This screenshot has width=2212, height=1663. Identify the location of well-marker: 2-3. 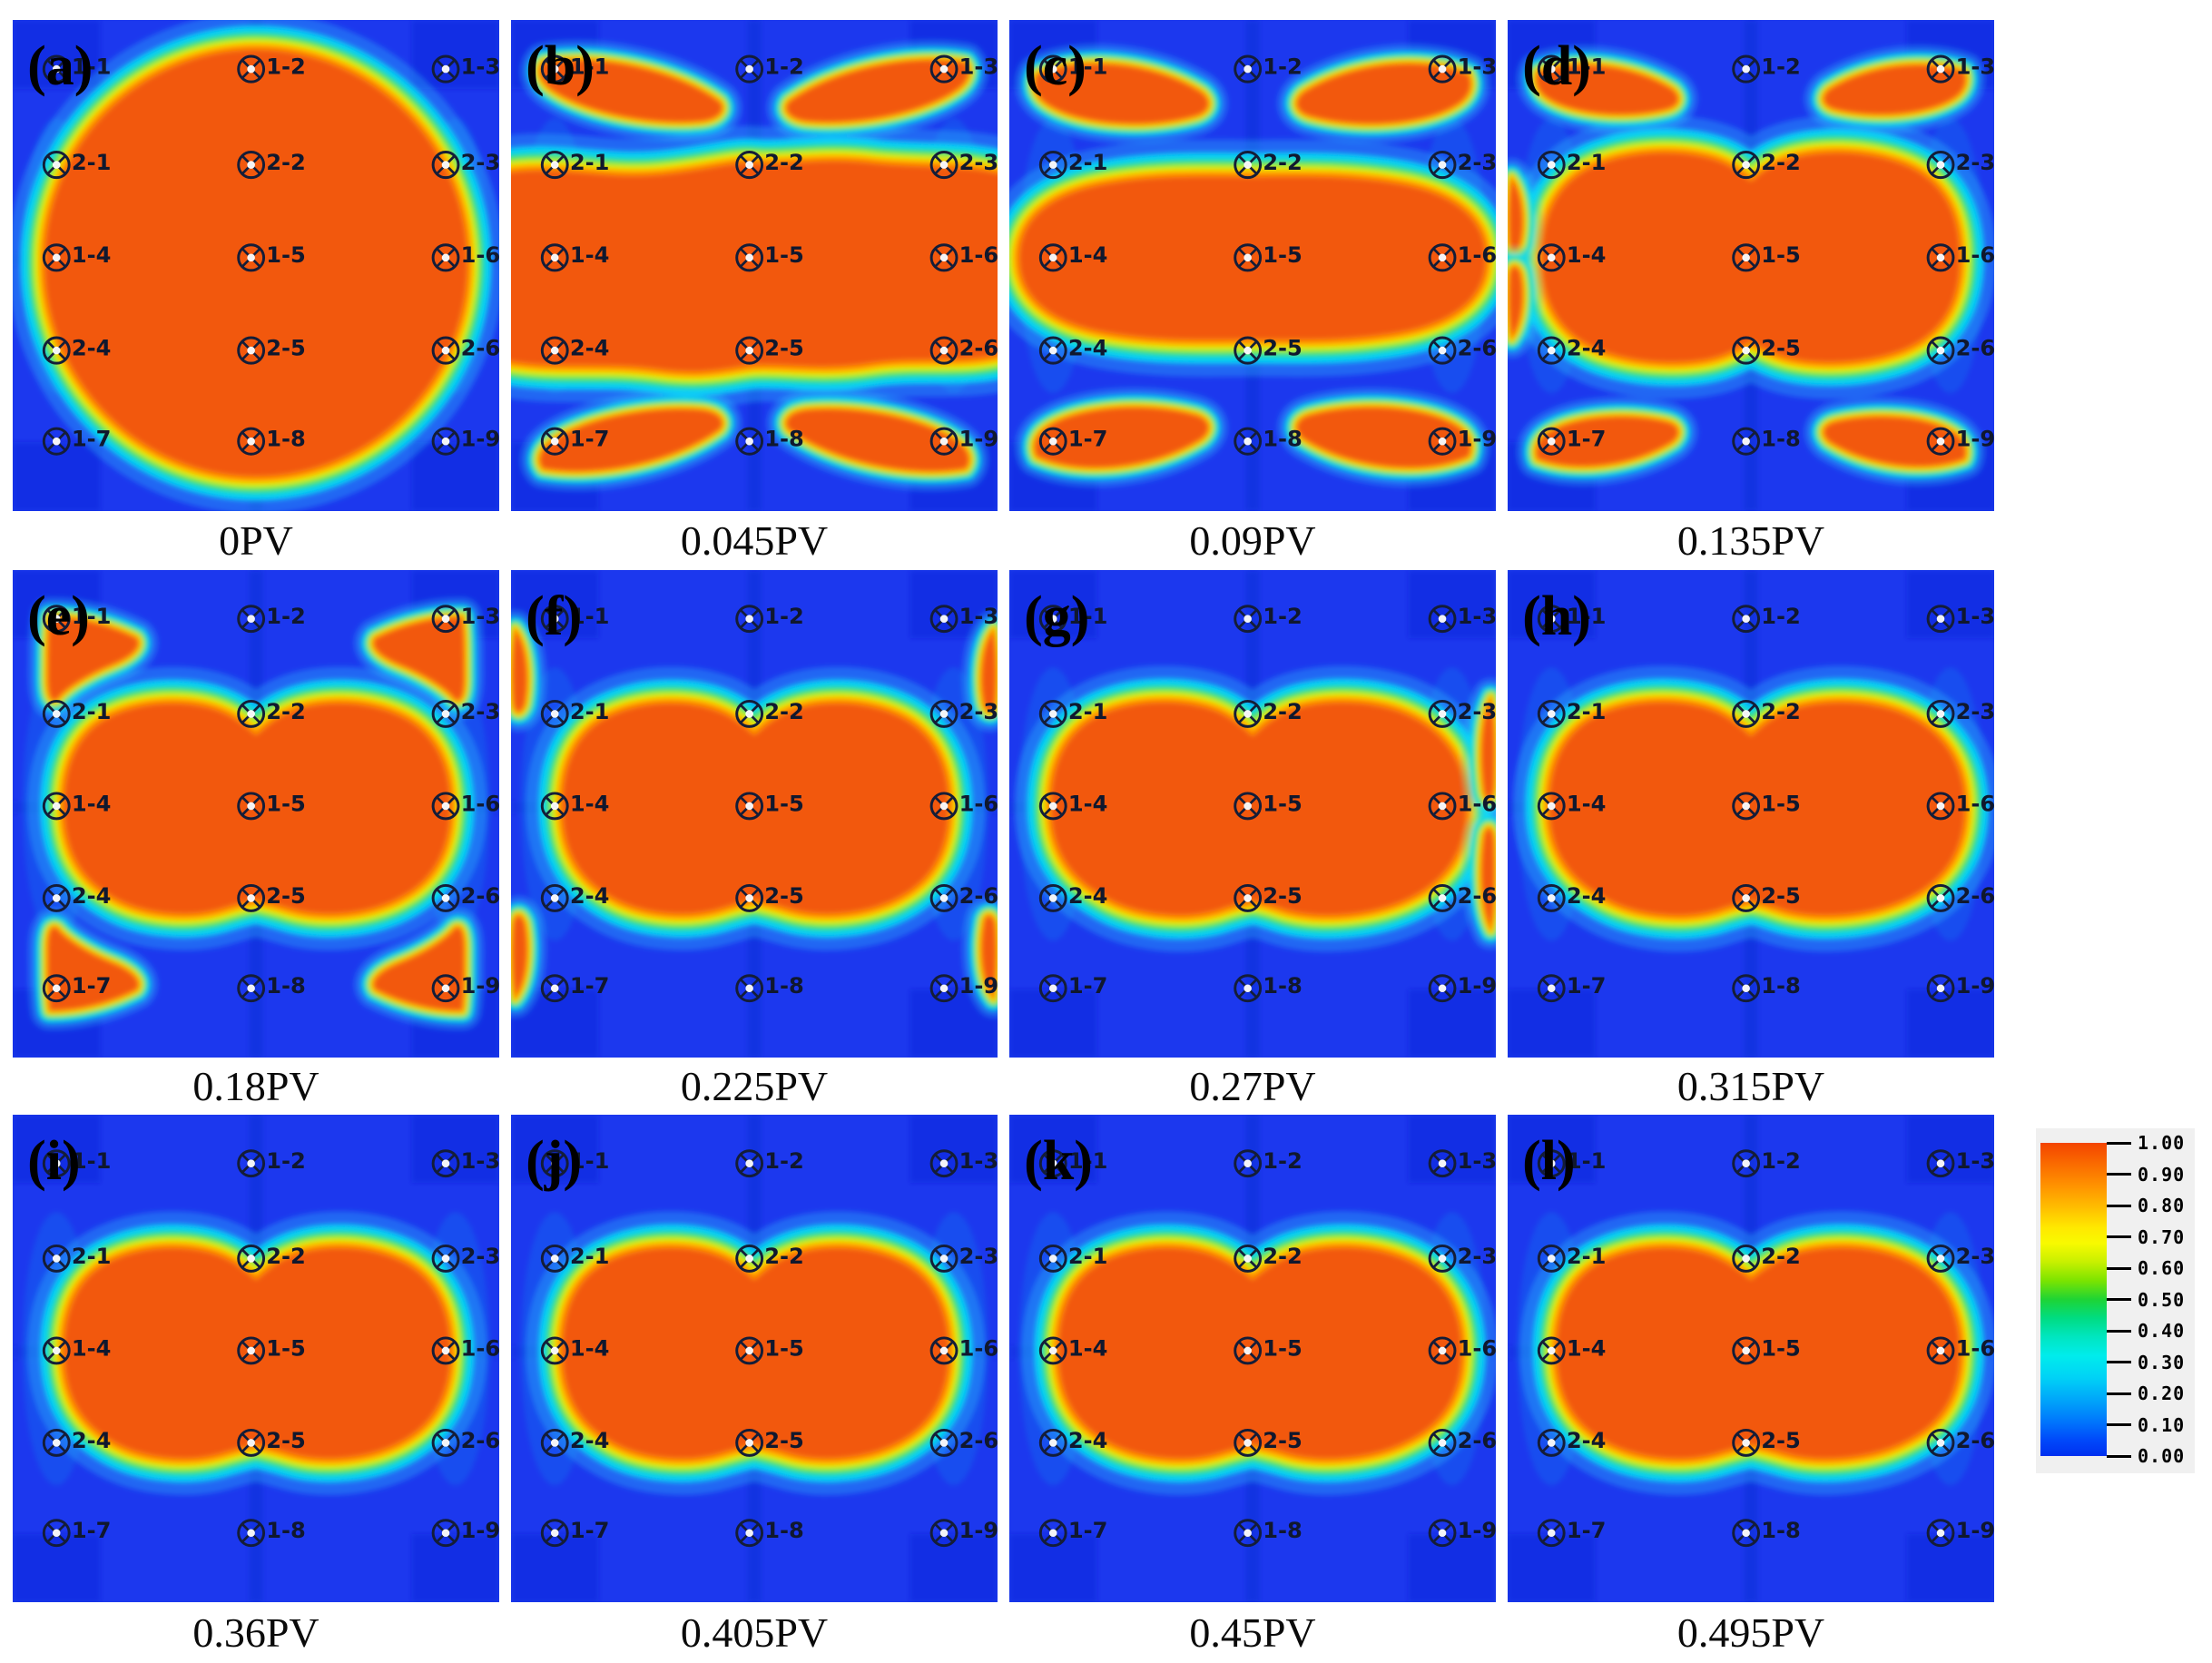
(465, 713).